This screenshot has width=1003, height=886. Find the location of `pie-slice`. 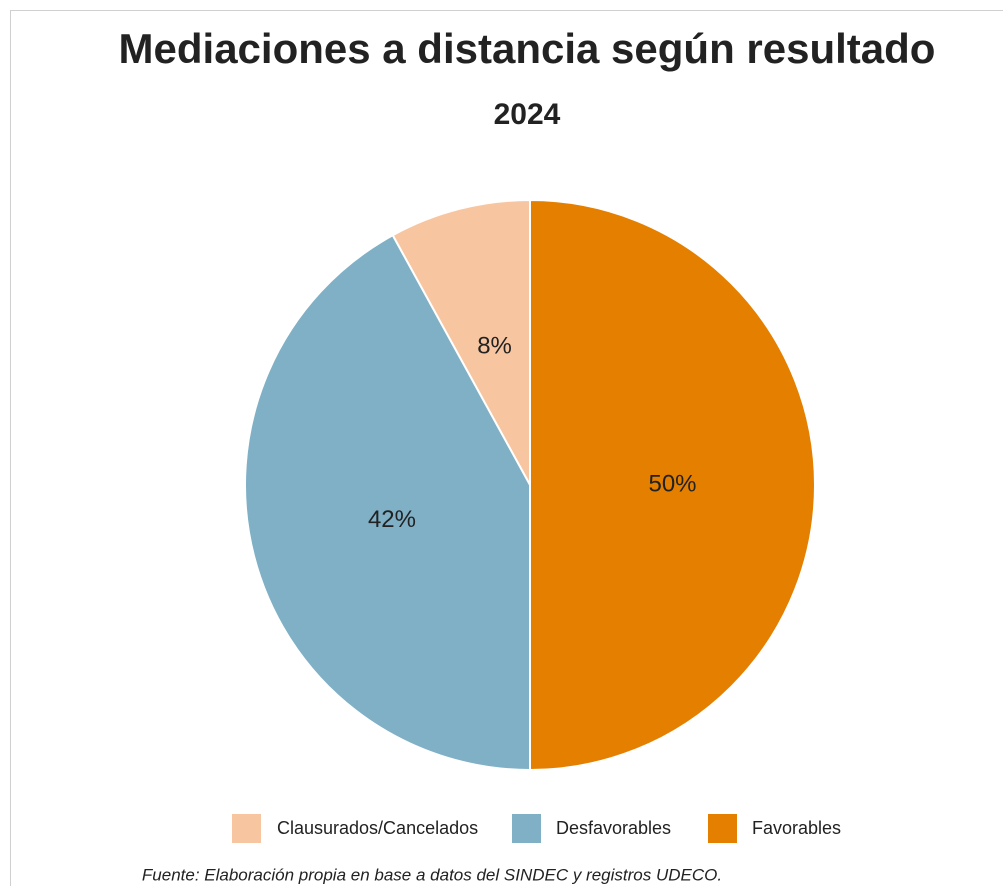

pie-slice is located at coordinates (461, 342).